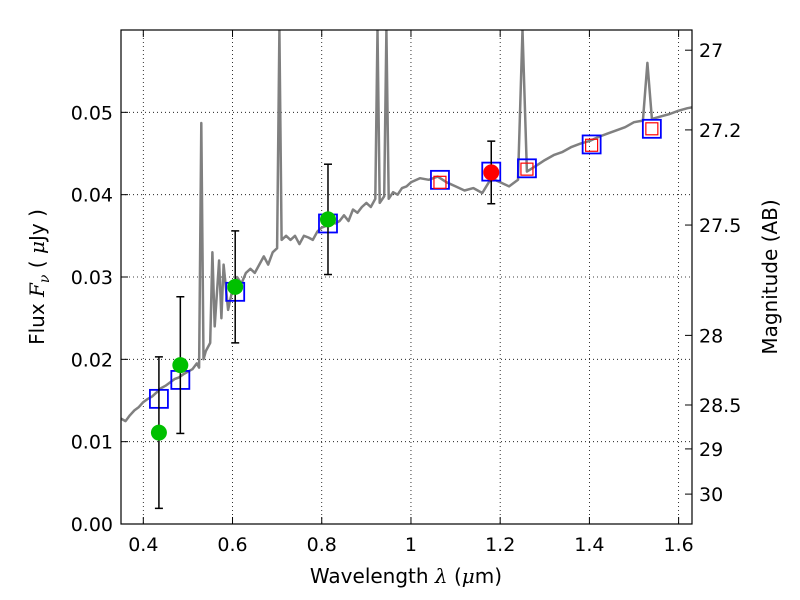 This screenshot has height=600, width=800. Describe the element at coordinates (589, 545) in the screenshot. I see `x-tick-label: 1.4` at that location.